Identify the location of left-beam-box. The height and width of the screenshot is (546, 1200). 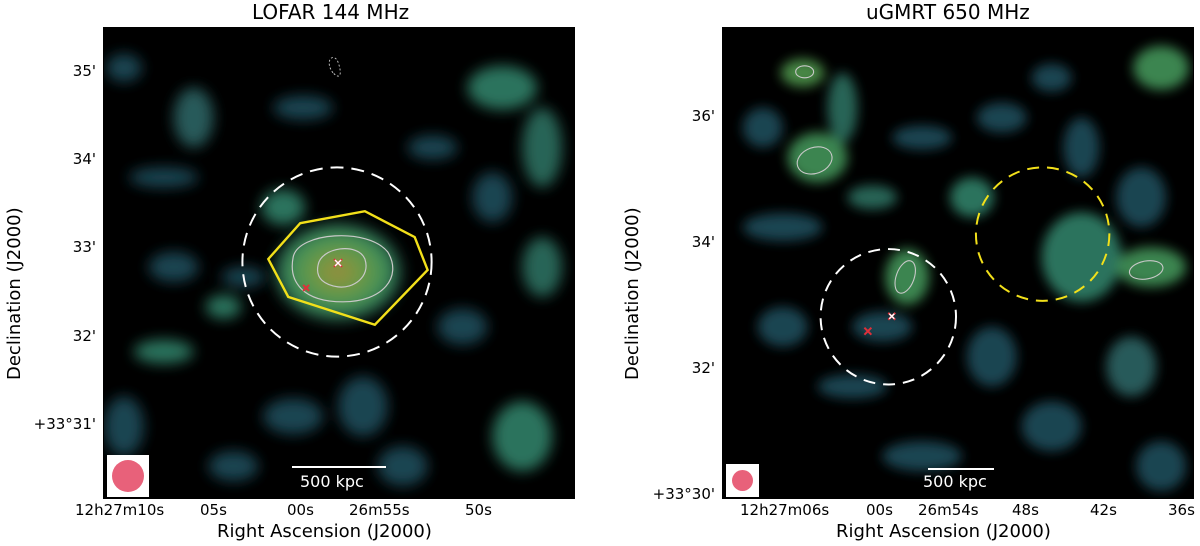
(128, 476).